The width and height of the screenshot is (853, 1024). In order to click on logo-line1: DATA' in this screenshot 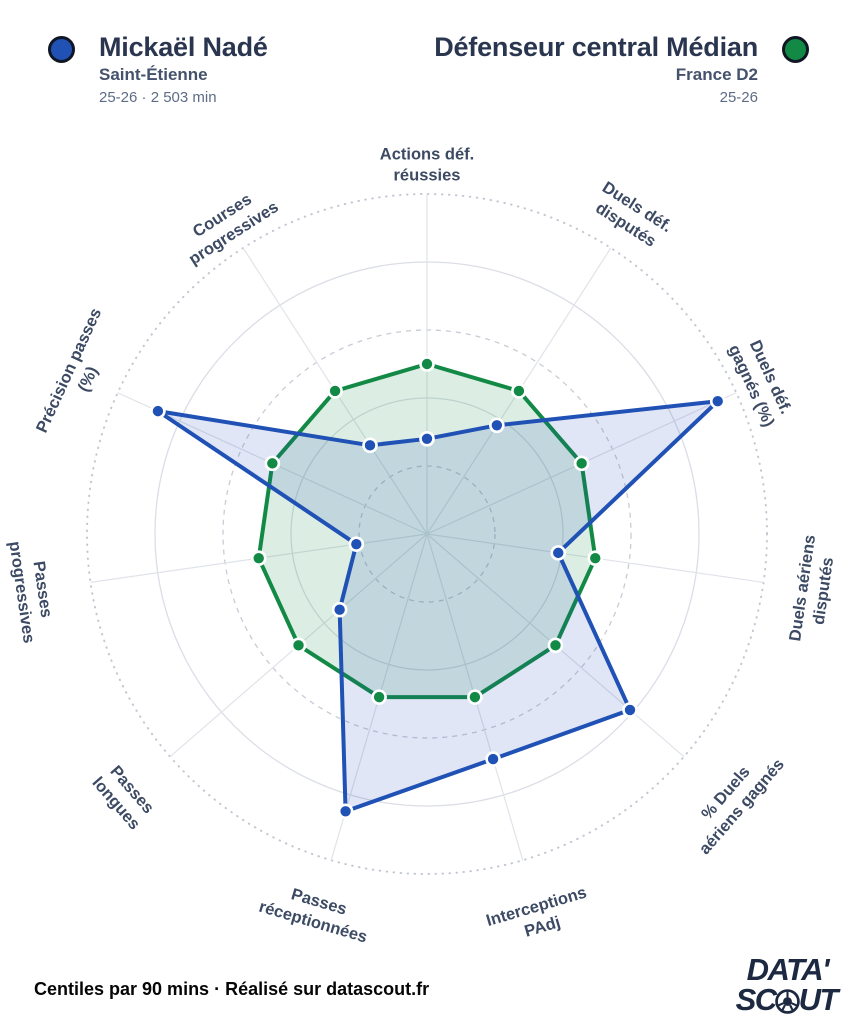, I will do `click(788, 970)`.